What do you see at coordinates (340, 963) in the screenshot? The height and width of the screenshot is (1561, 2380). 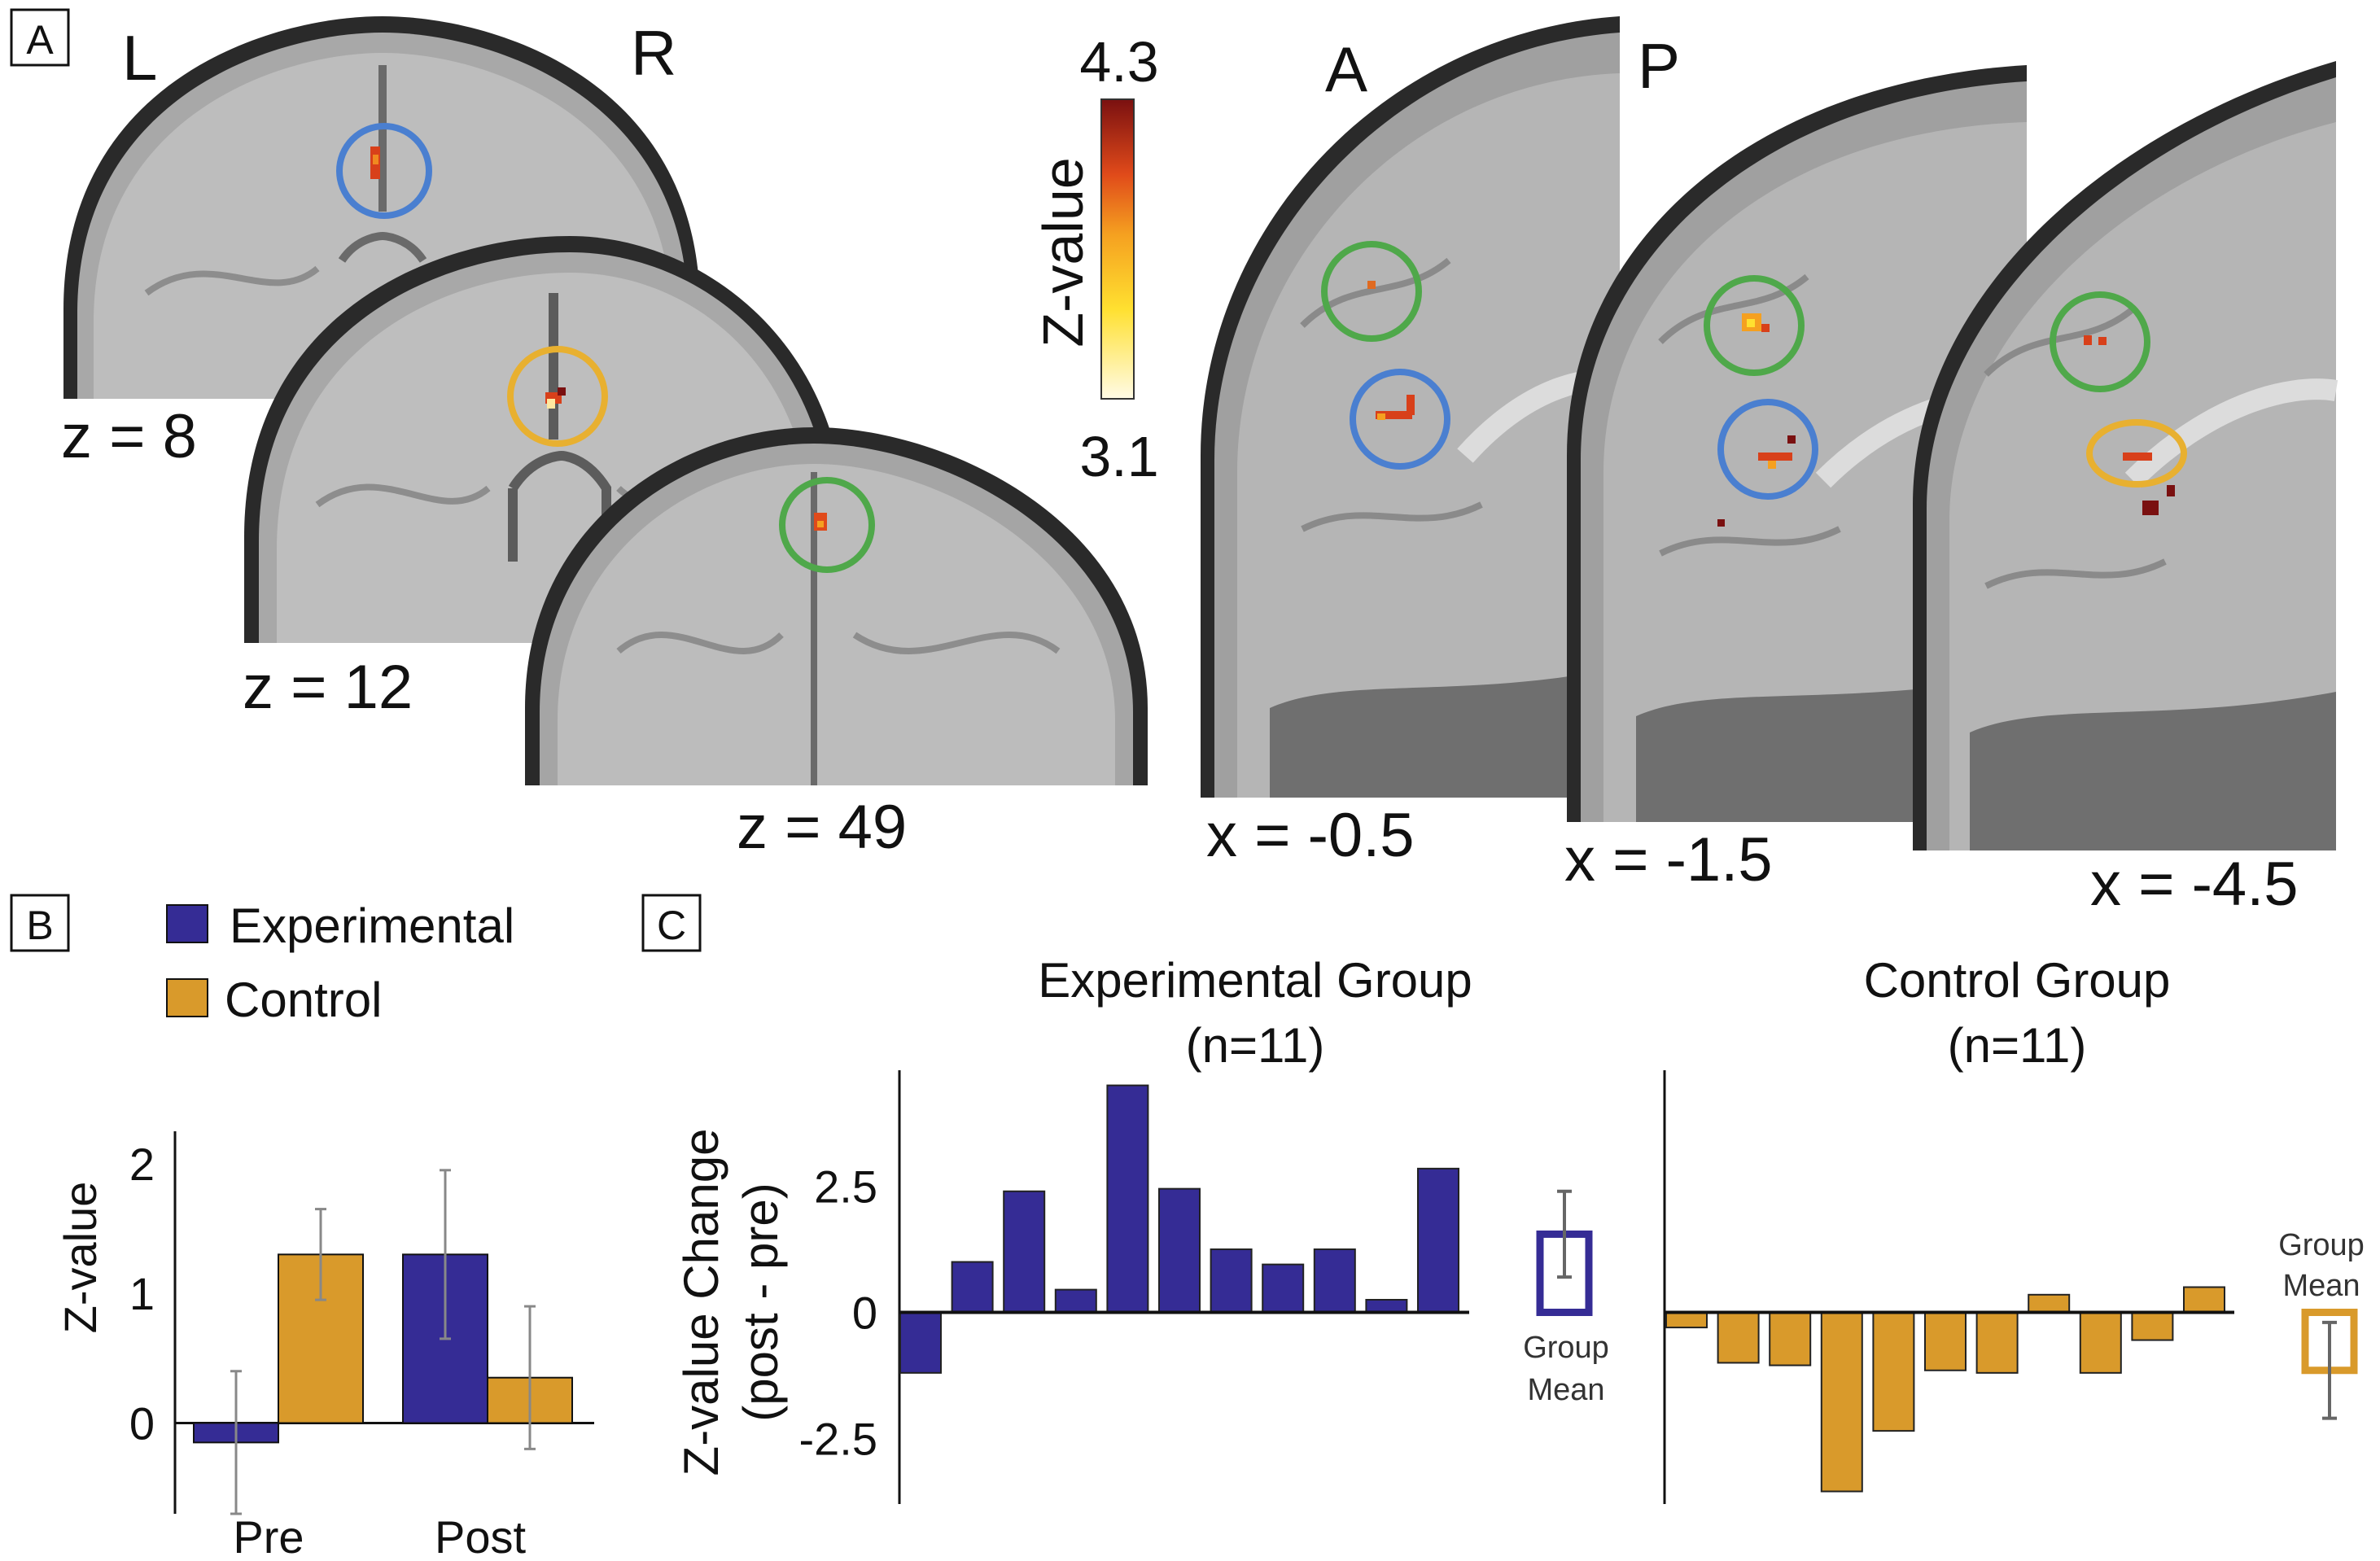 I see `legend: Experimental Control` at bounding box center [340, 963].